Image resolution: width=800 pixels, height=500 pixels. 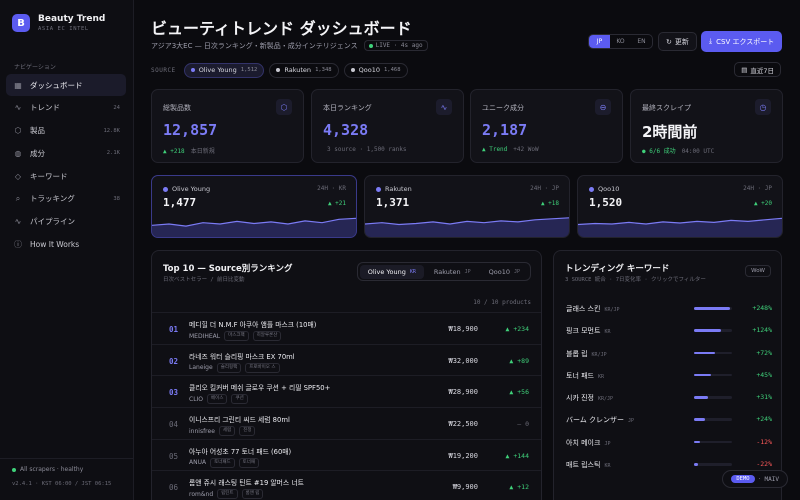 I want to click on sidebar-item-count: 38, so click(x=116, y=198).